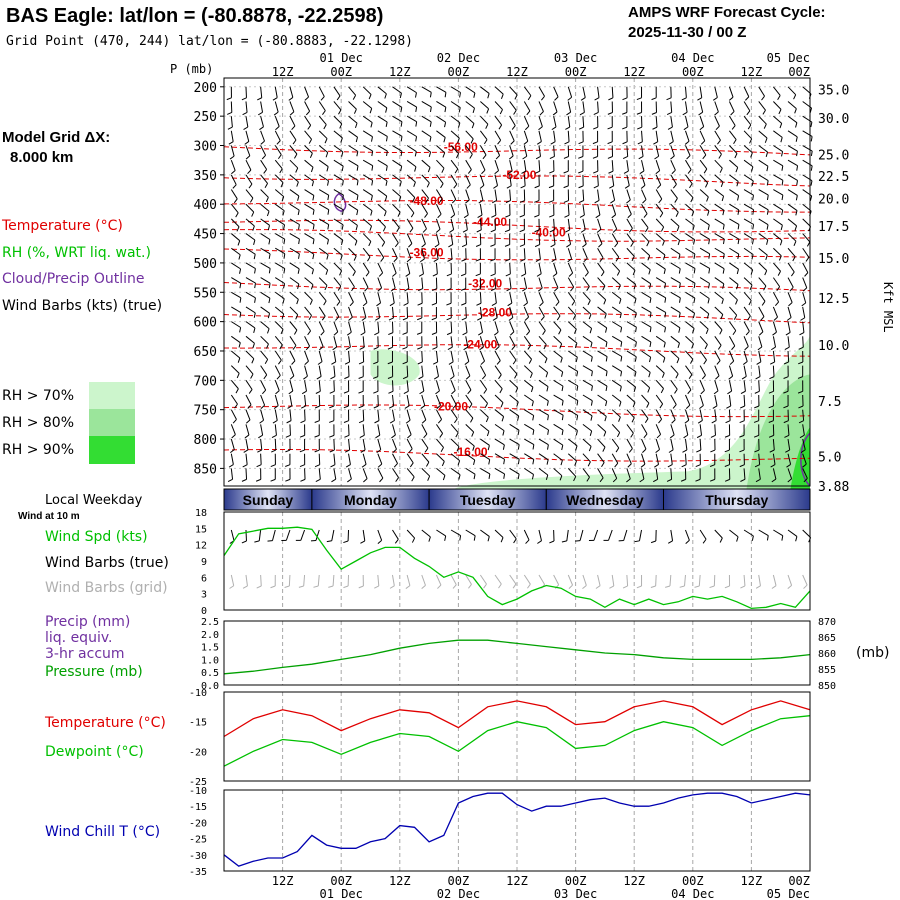 The width and height of the screenshot is (900, 900). I want to click on height-tick-label: 17.5, so click(833, 227).